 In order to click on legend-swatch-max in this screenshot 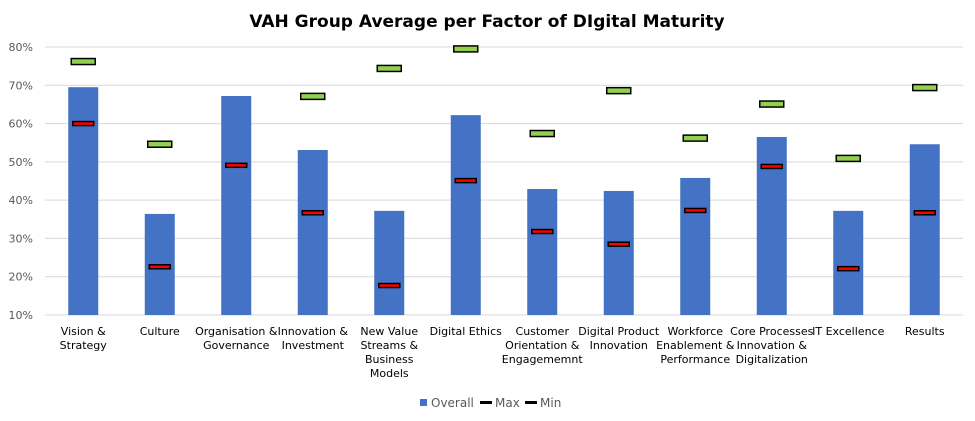, I will do `click(486, 402)`.